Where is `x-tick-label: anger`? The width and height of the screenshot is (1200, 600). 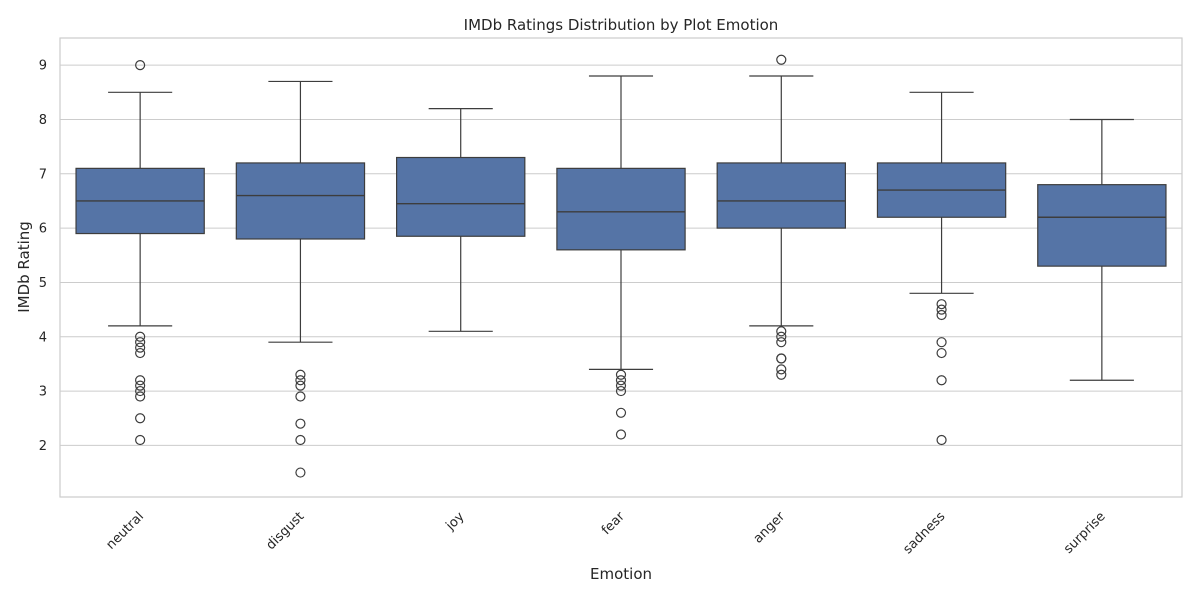
x-tick-label: anger is located at coordinates (770, 528).